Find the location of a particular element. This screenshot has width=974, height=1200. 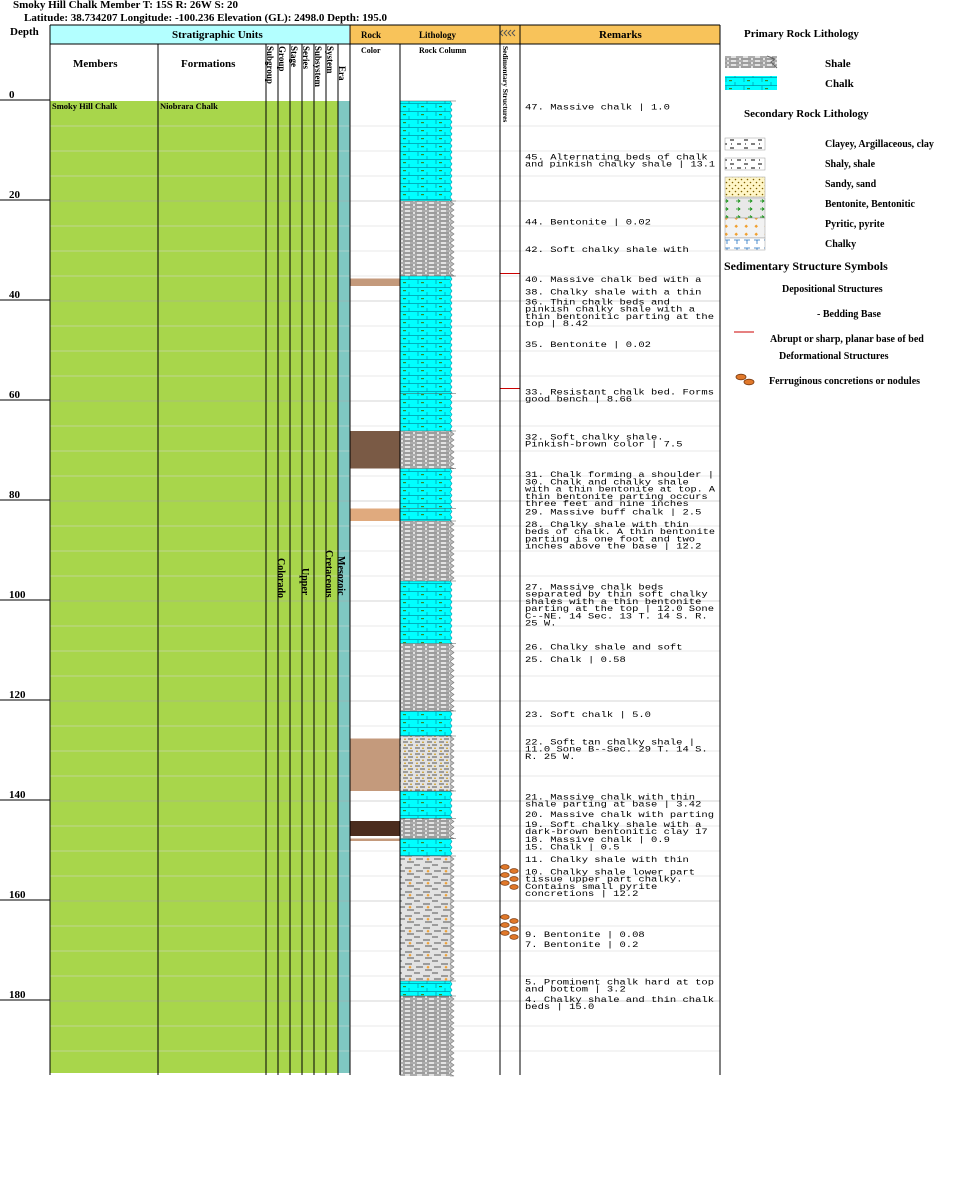

remark-line: 11.0 Sone B--Sec. 29 T. 14 S. is located at coordinates (616, 750).